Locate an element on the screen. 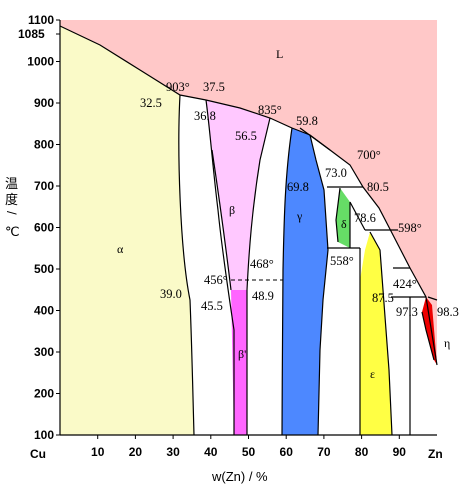  phase-label-gamma: γ is located at coordinates (299, 216).